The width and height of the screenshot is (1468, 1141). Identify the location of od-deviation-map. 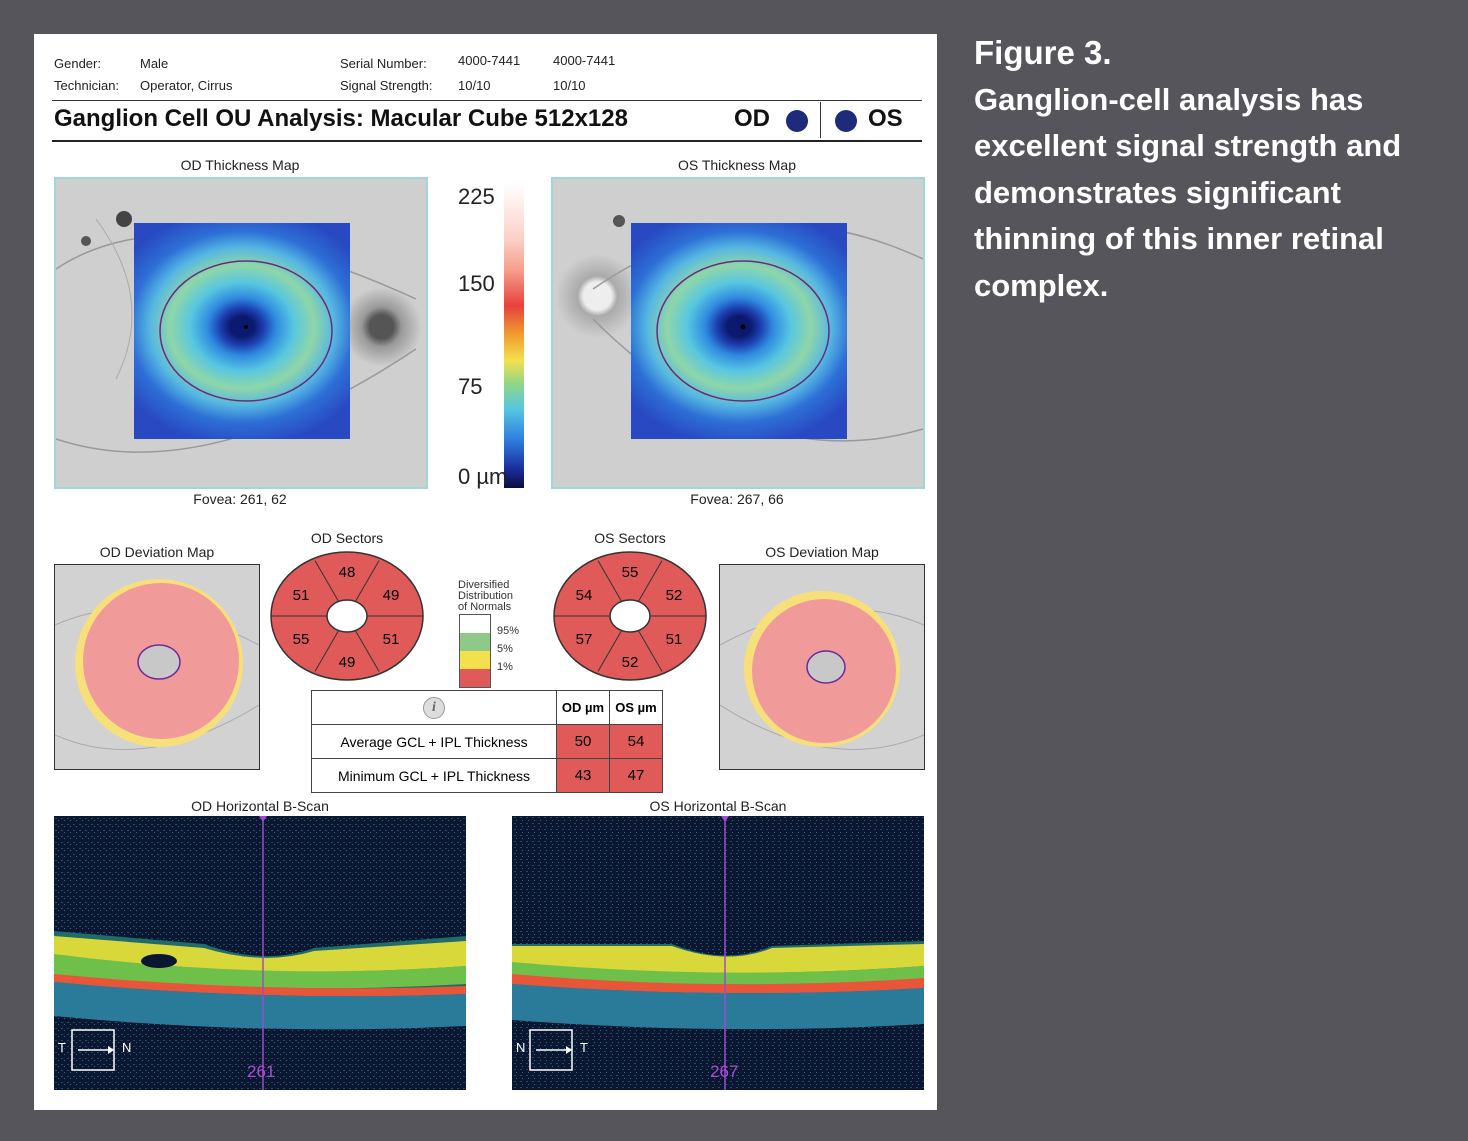
(157, 667).